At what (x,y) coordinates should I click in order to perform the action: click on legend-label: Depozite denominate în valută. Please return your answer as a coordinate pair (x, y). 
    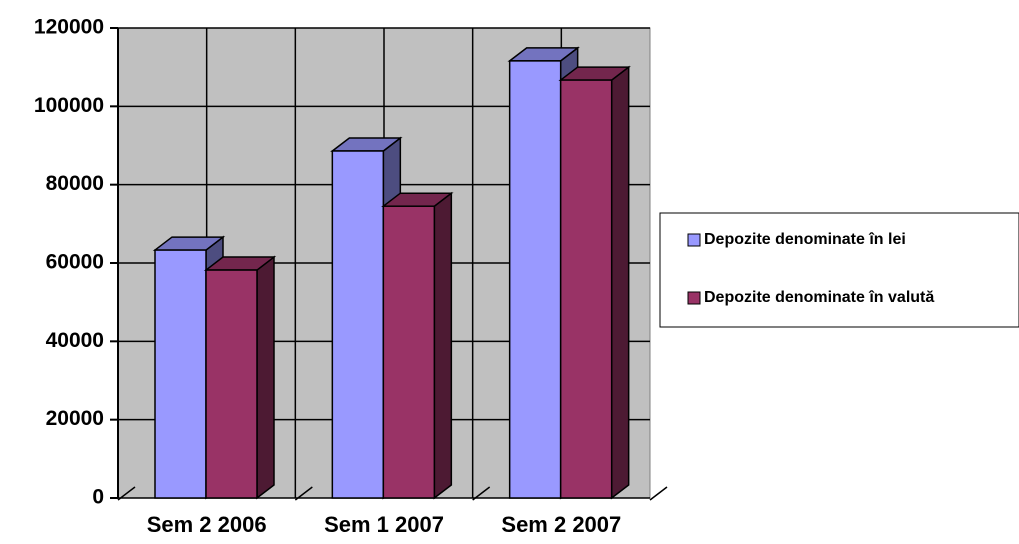
    Looking at the image, I should click on (819, 297).